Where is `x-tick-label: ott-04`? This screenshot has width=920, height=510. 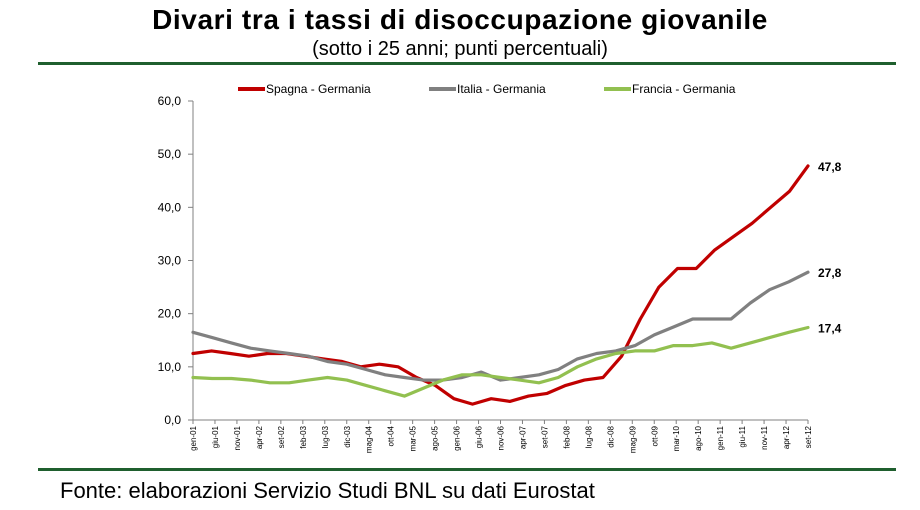 x-tick-label: ott-04 is located at coordinates (391, 435).